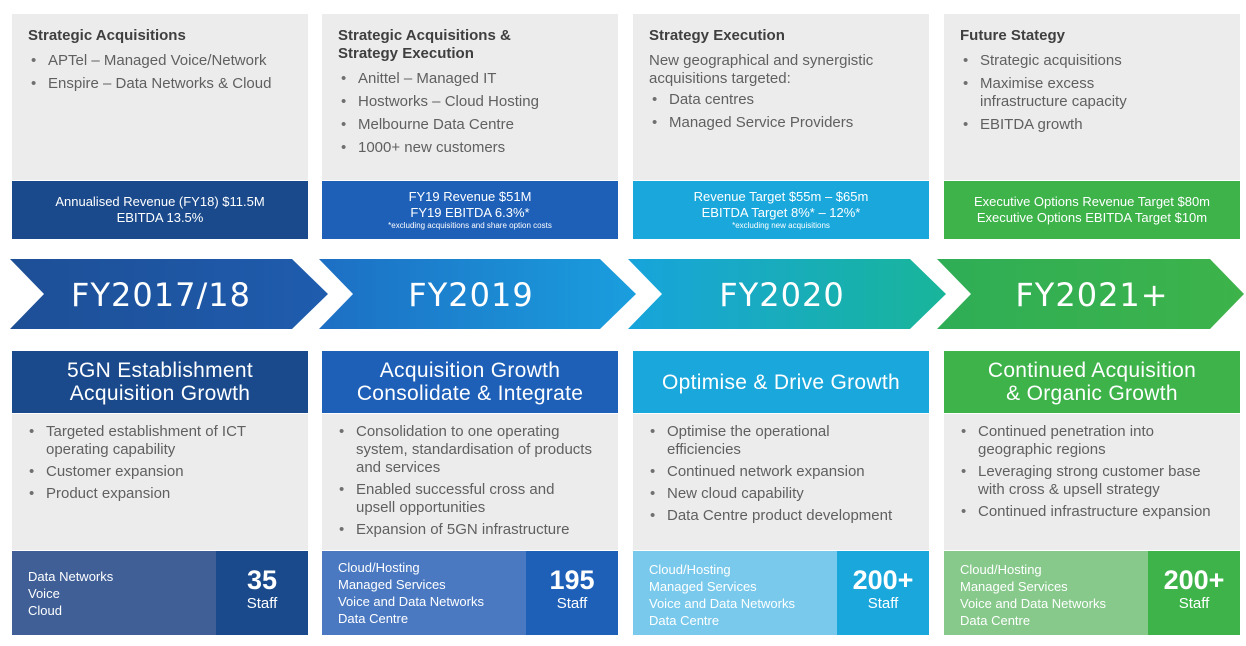  I want to click on strategy-card-title: Strategic Acquisitions, so click(107, 35).